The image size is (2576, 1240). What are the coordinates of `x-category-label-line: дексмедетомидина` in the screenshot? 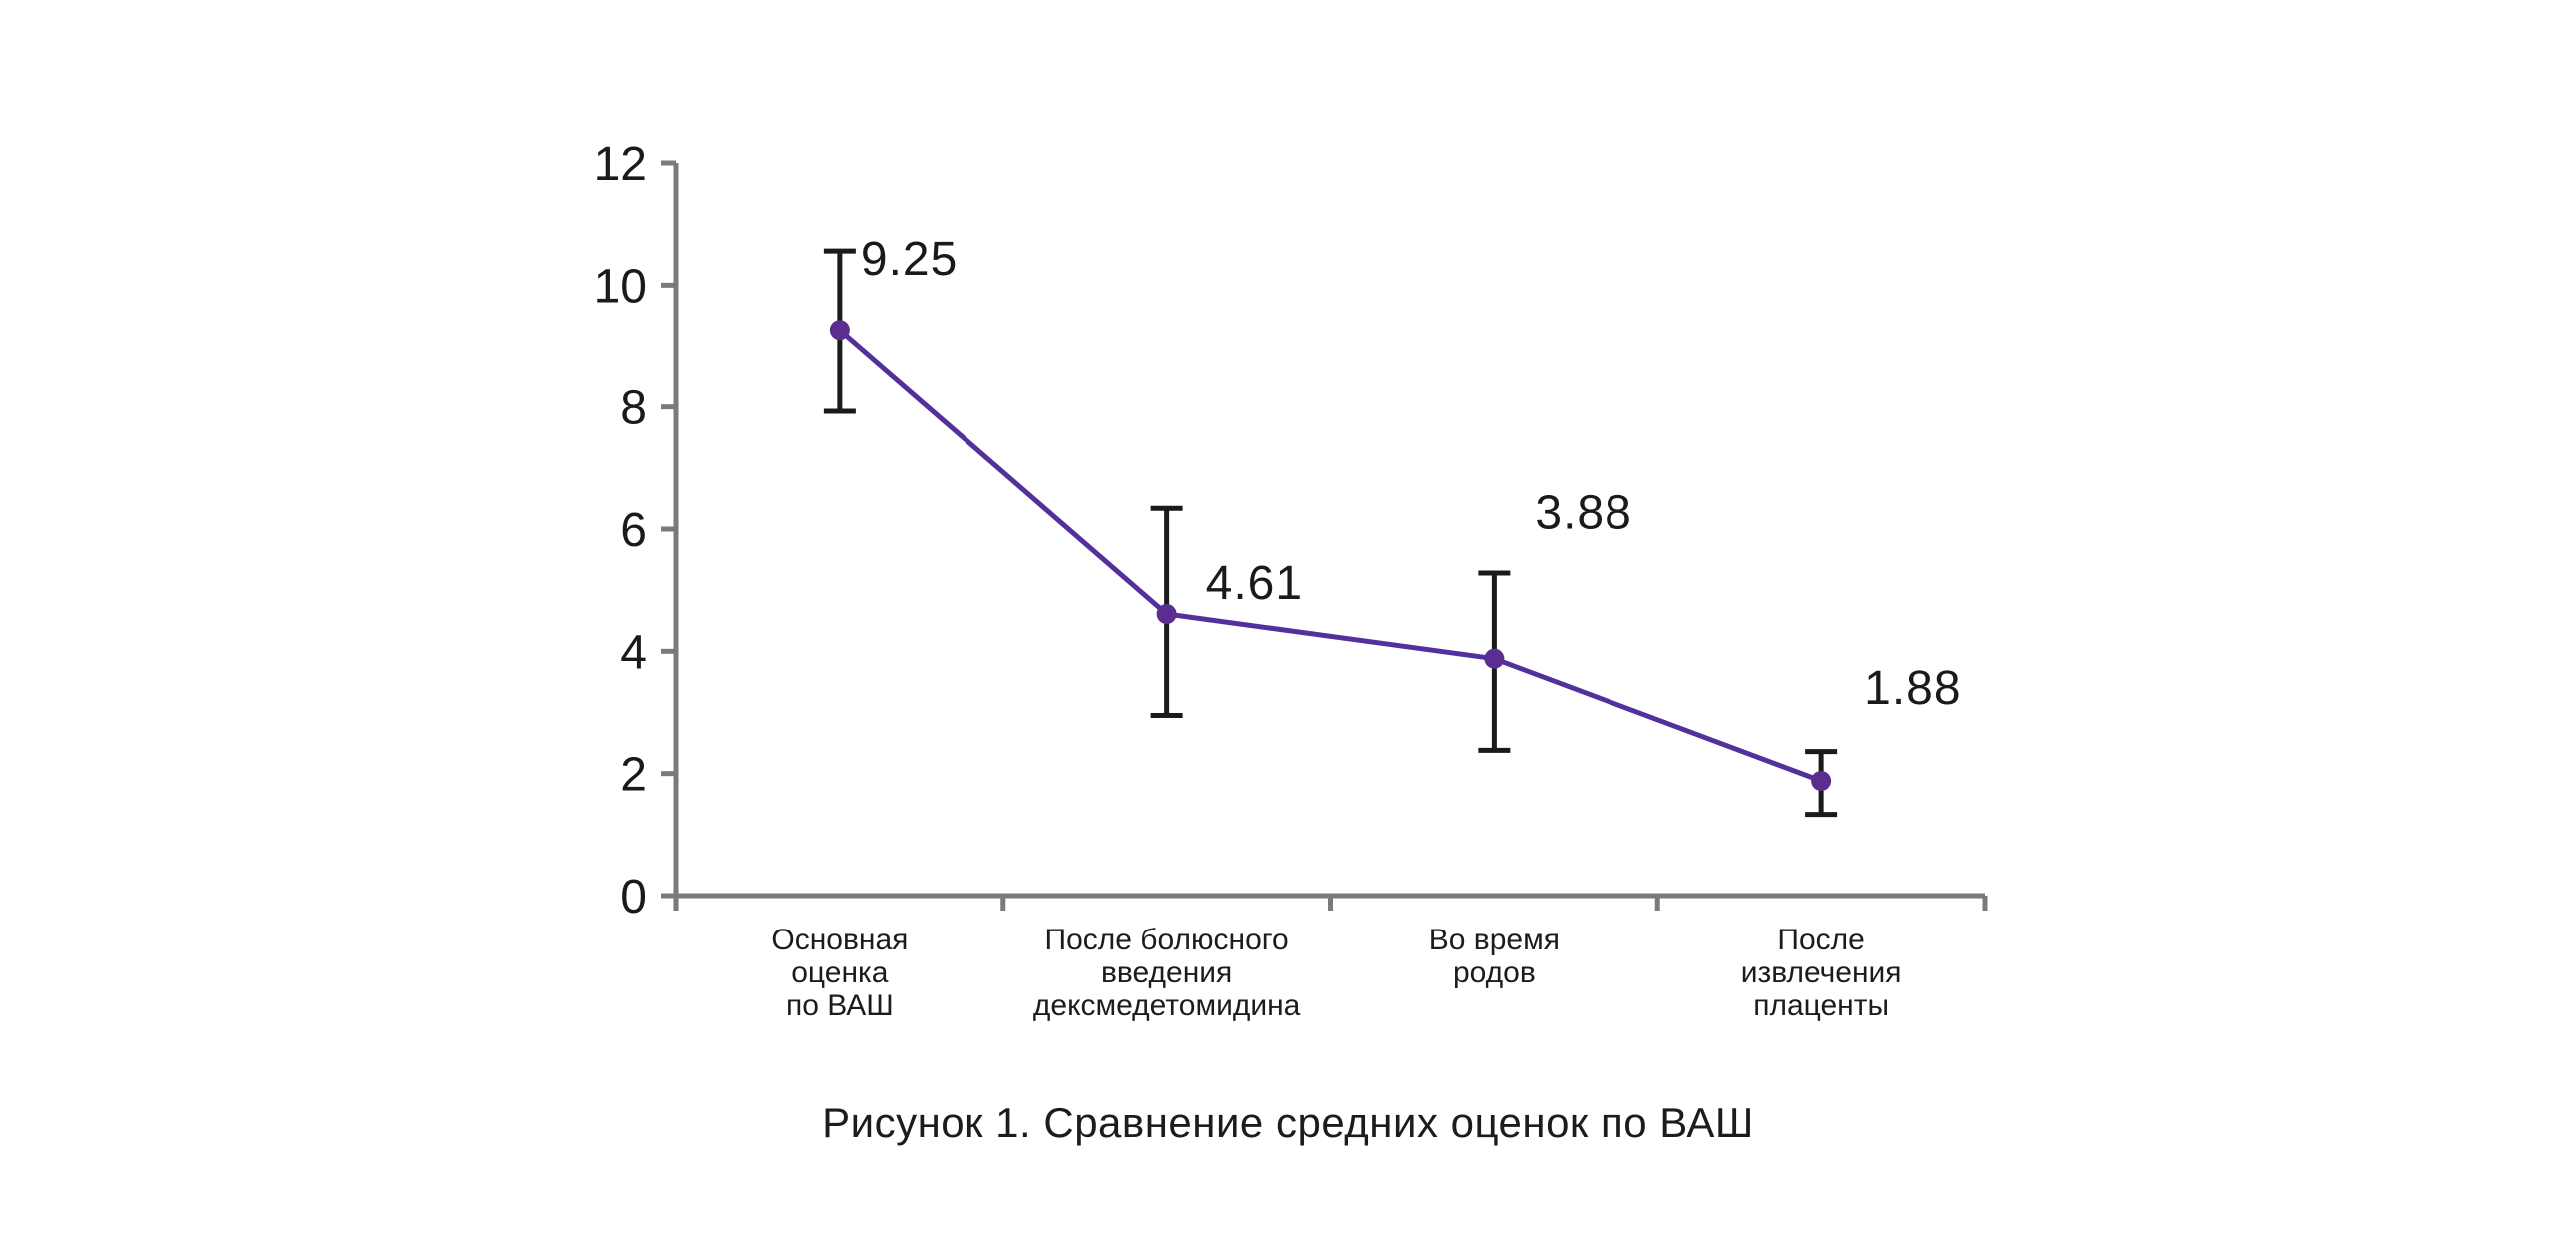 It's located at (1167, 1006).